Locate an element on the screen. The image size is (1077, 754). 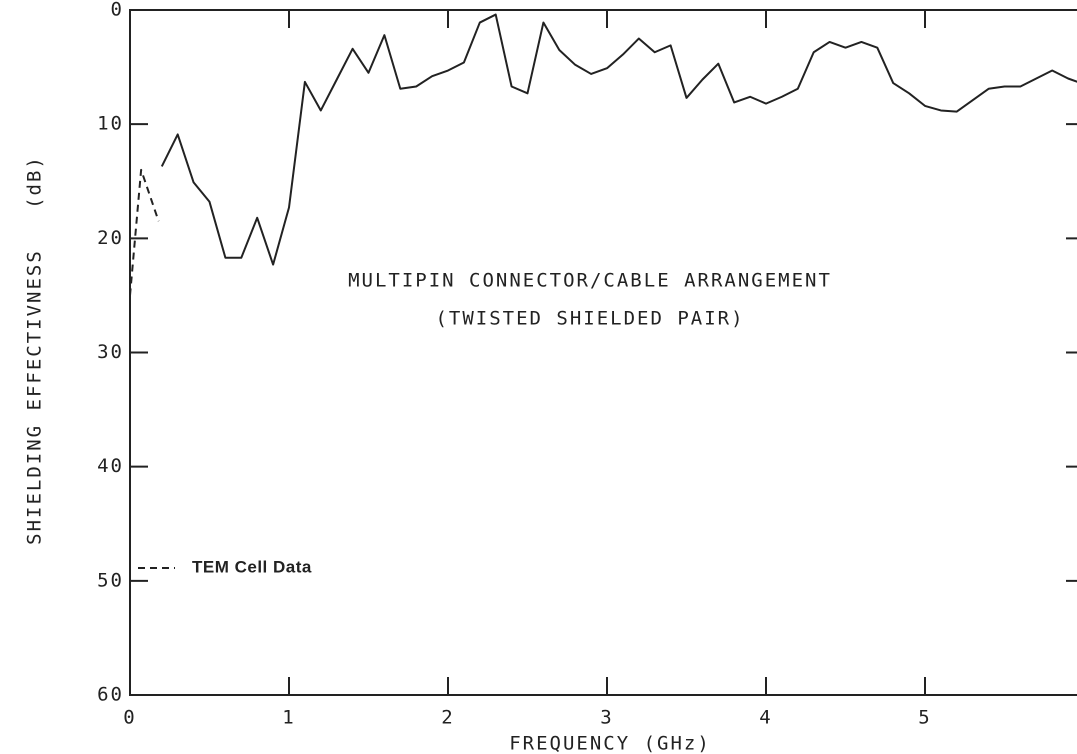
y-axis-label: SHIELDING EFFECTIVNESS (dB) is located at coordinates (35, 350).